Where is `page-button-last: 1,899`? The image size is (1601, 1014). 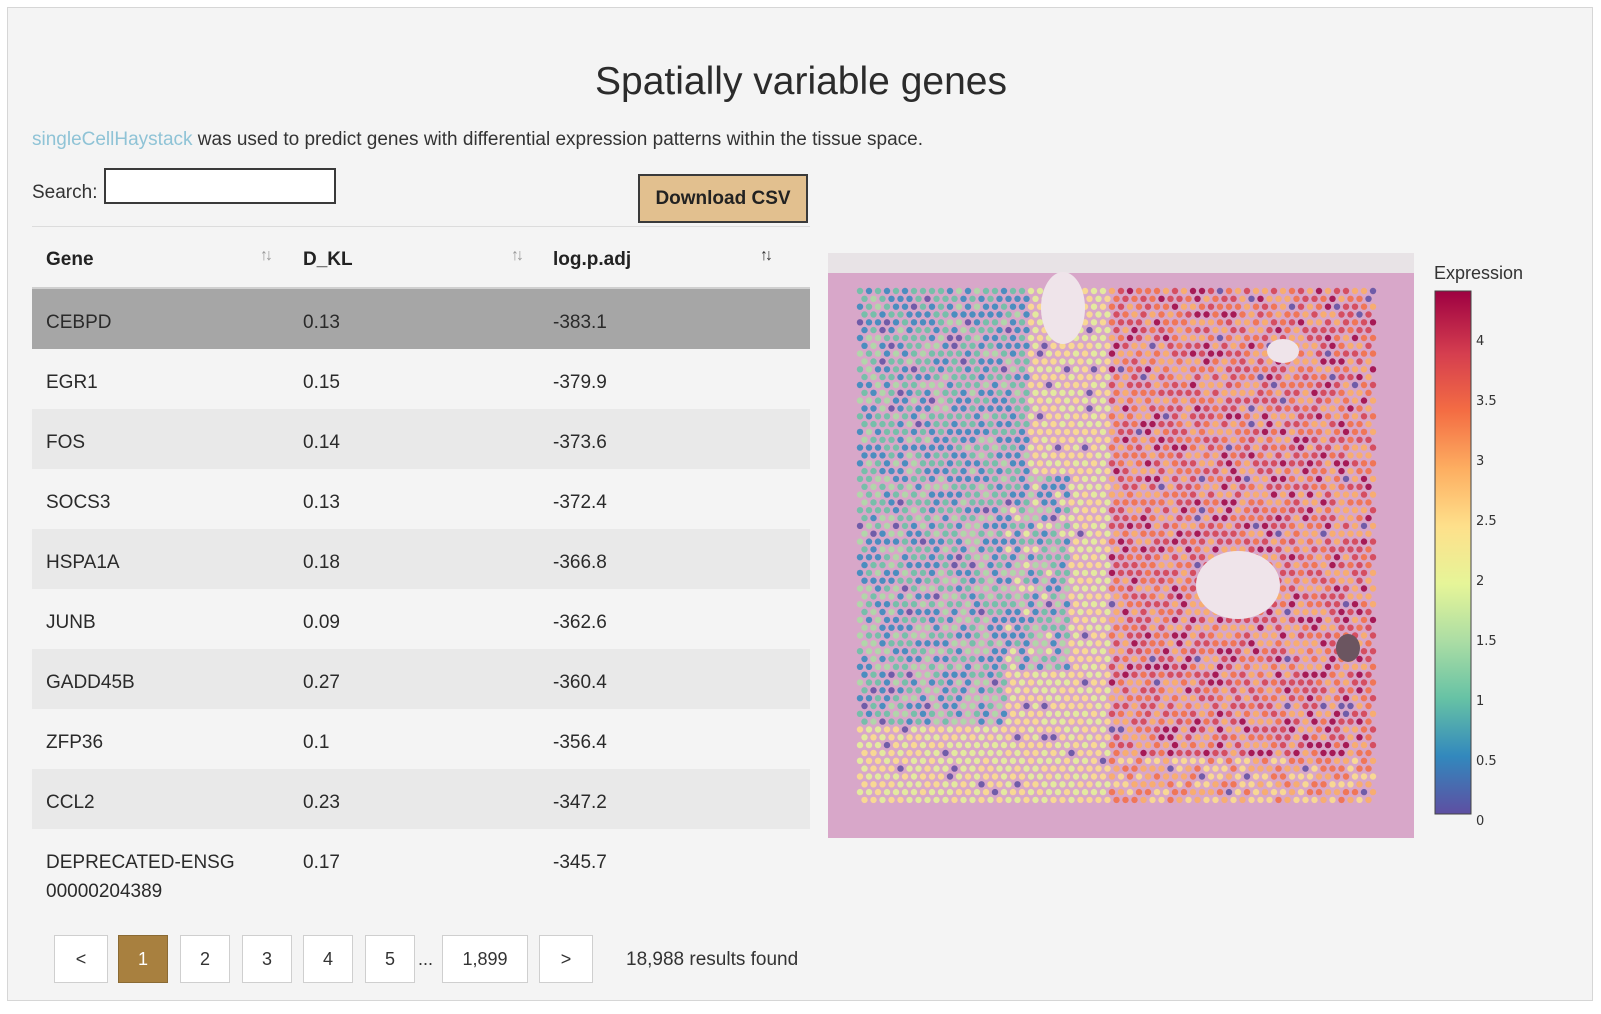 page-button-last: 1,899 is located at coordinates (485, 959).